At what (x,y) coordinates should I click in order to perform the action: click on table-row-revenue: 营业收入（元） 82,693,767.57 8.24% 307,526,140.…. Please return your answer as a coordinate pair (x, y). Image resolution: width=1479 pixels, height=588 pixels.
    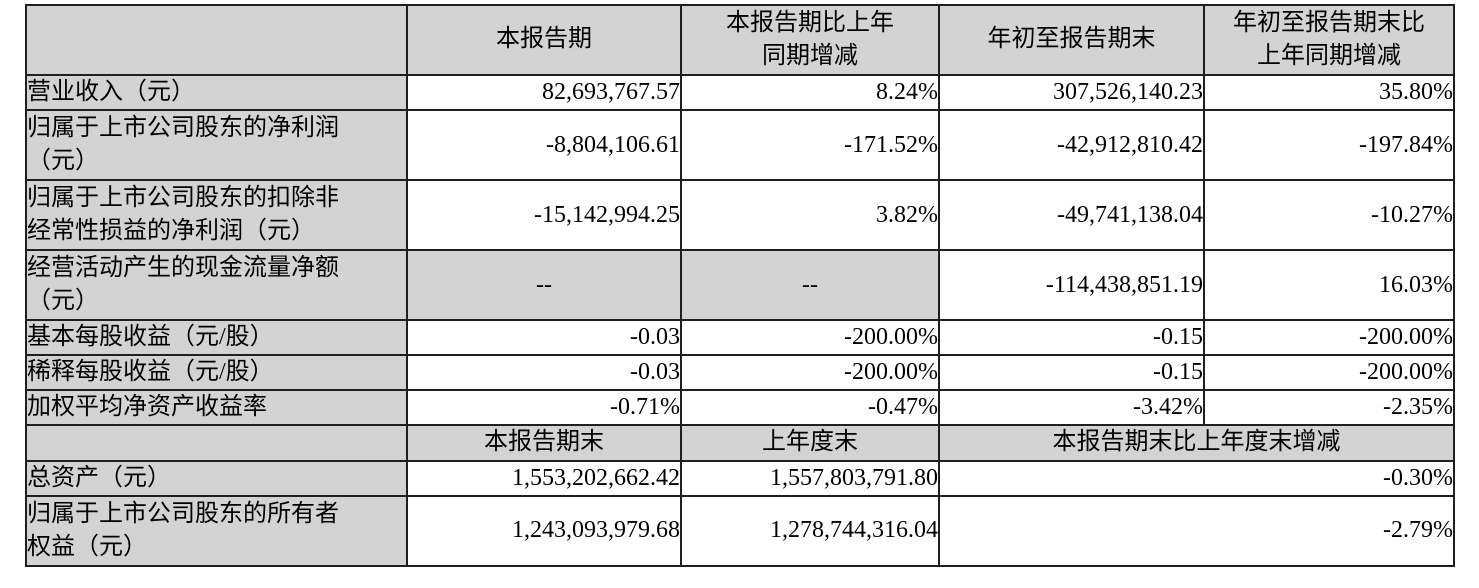
    Looking at the image, I should click on (740, 92).